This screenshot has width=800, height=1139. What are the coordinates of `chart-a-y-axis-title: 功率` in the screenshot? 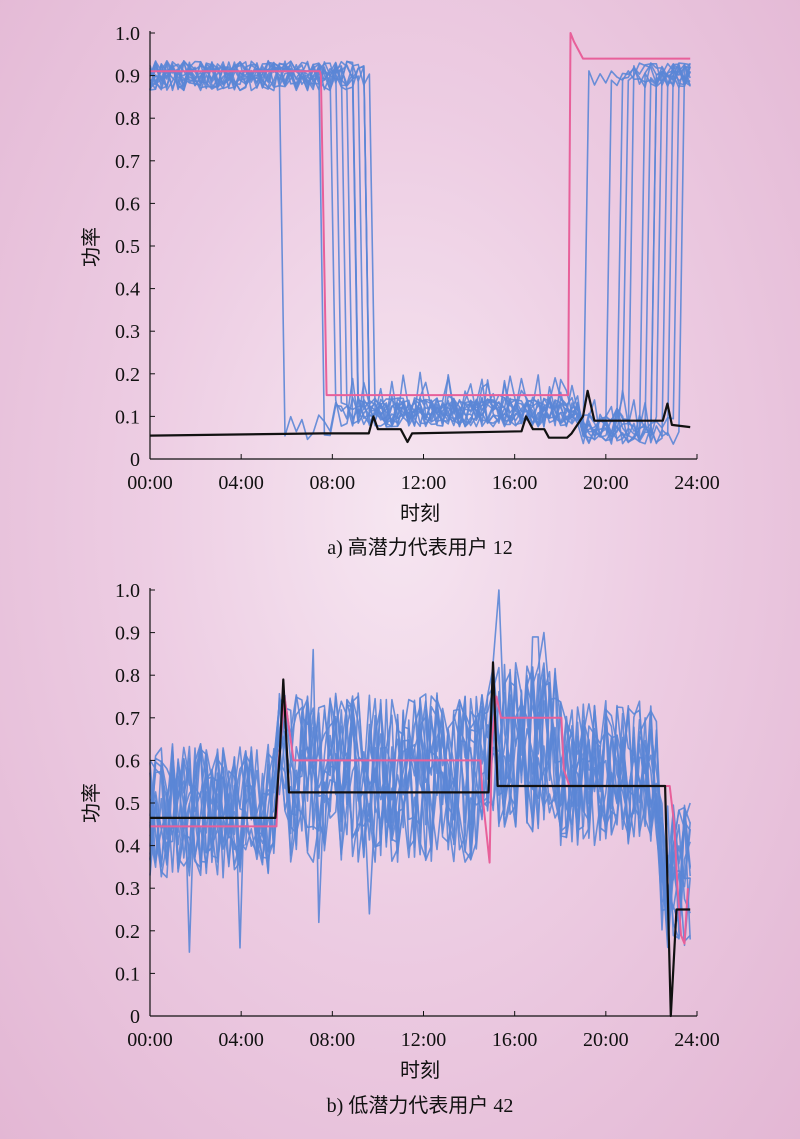 It's located at (91, 247).